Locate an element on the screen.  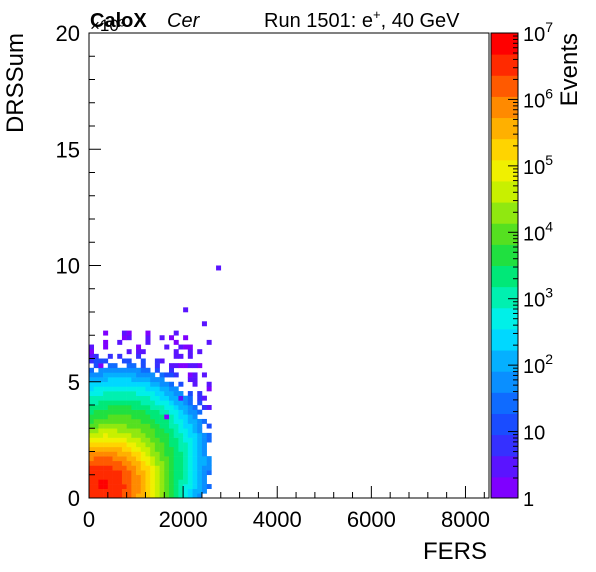
z-tick-label: 10 is located at coordinates (534, 434).